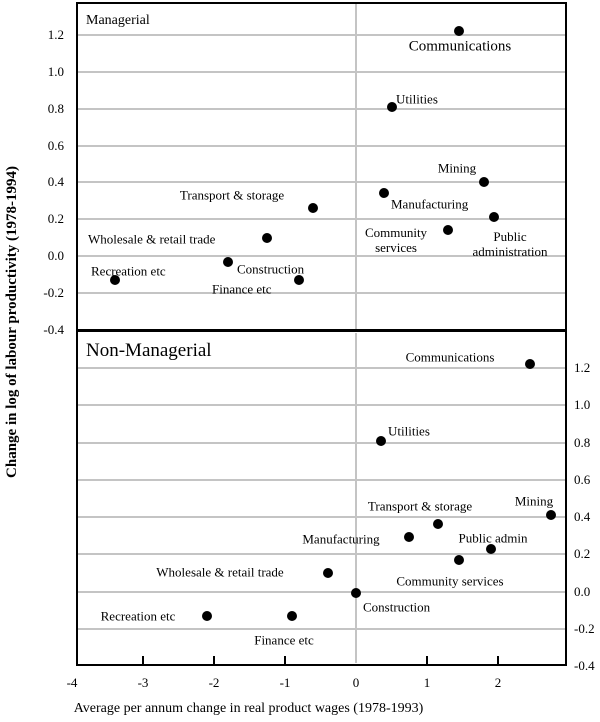 The image size is (600, 722). Describe the element at coordinates (55, 255) in the screenshot. I see `y-tick-label-left-0.0: 0.0` at that location.